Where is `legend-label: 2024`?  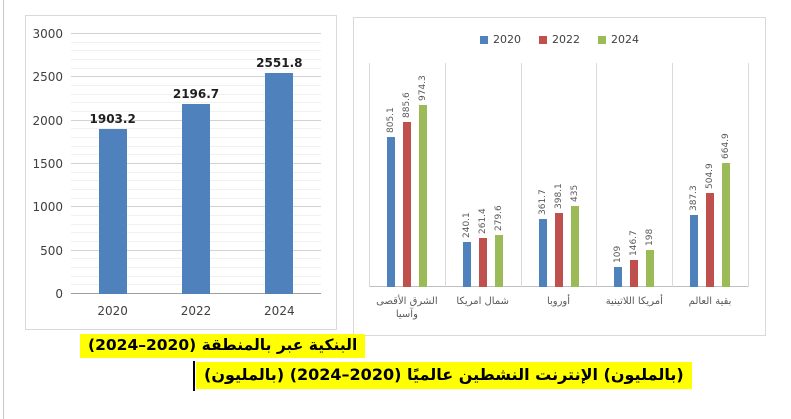
legend-label: 2024 is located at coordinates (625, 39).